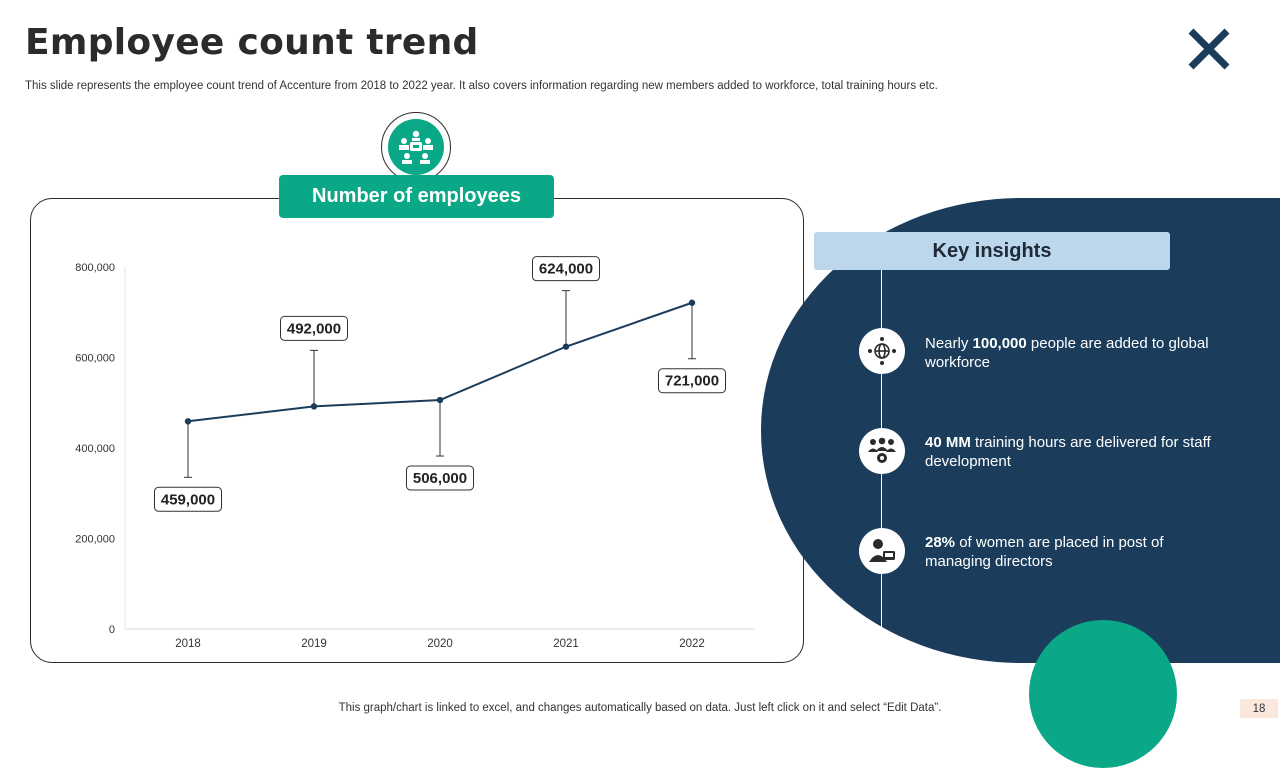  I want to click on decorative-green-circle, so click(1103, 694).